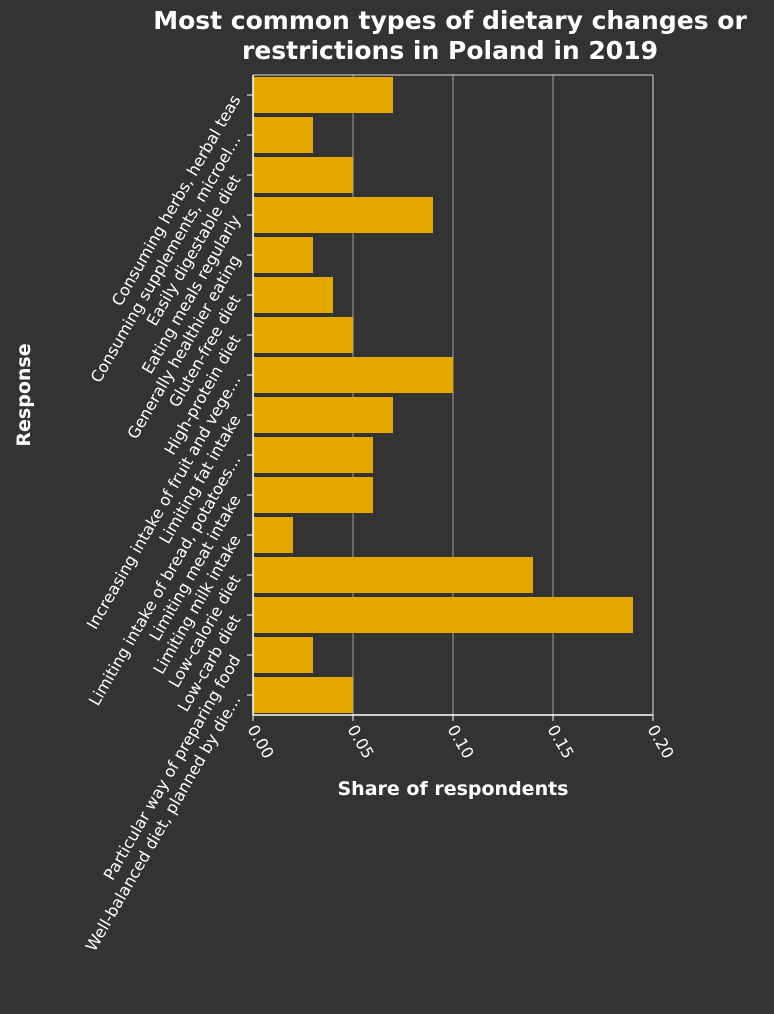  What do you see at coordinates (450, 50) in the screenshot?
I see `chart-title-line-2: restrictions in Poland in 2019` at bounding box center [450, 50].